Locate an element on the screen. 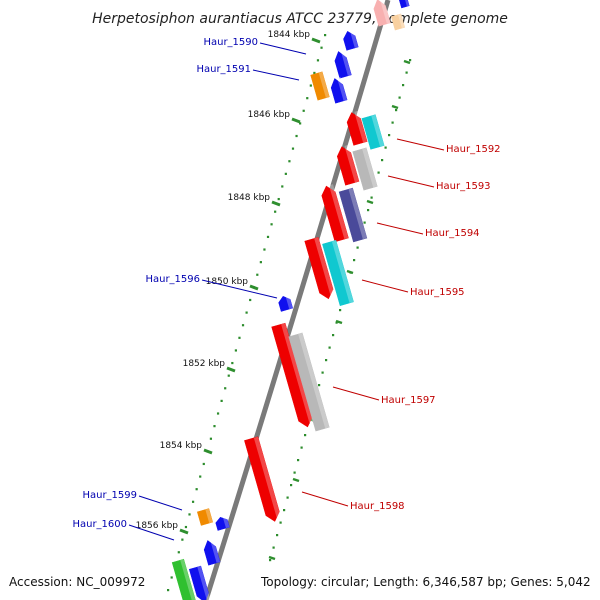 Image resolution: width=600 pixels, height=600 pixels. gene-haur-1600b is located at coordinates (199, 582).